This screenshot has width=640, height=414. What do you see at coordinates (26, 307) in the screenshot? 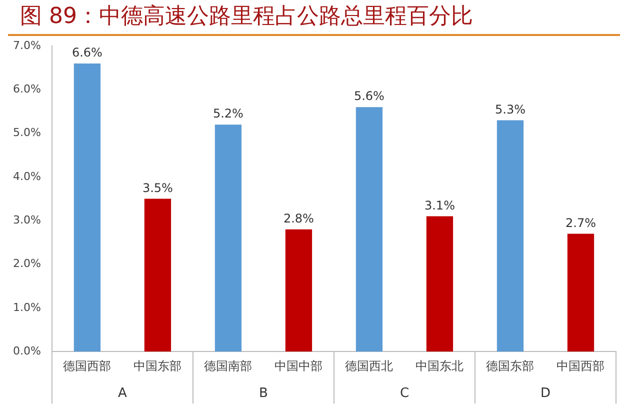
I see `y-tick-label: 1.0%` at bounding box center [26, 307].